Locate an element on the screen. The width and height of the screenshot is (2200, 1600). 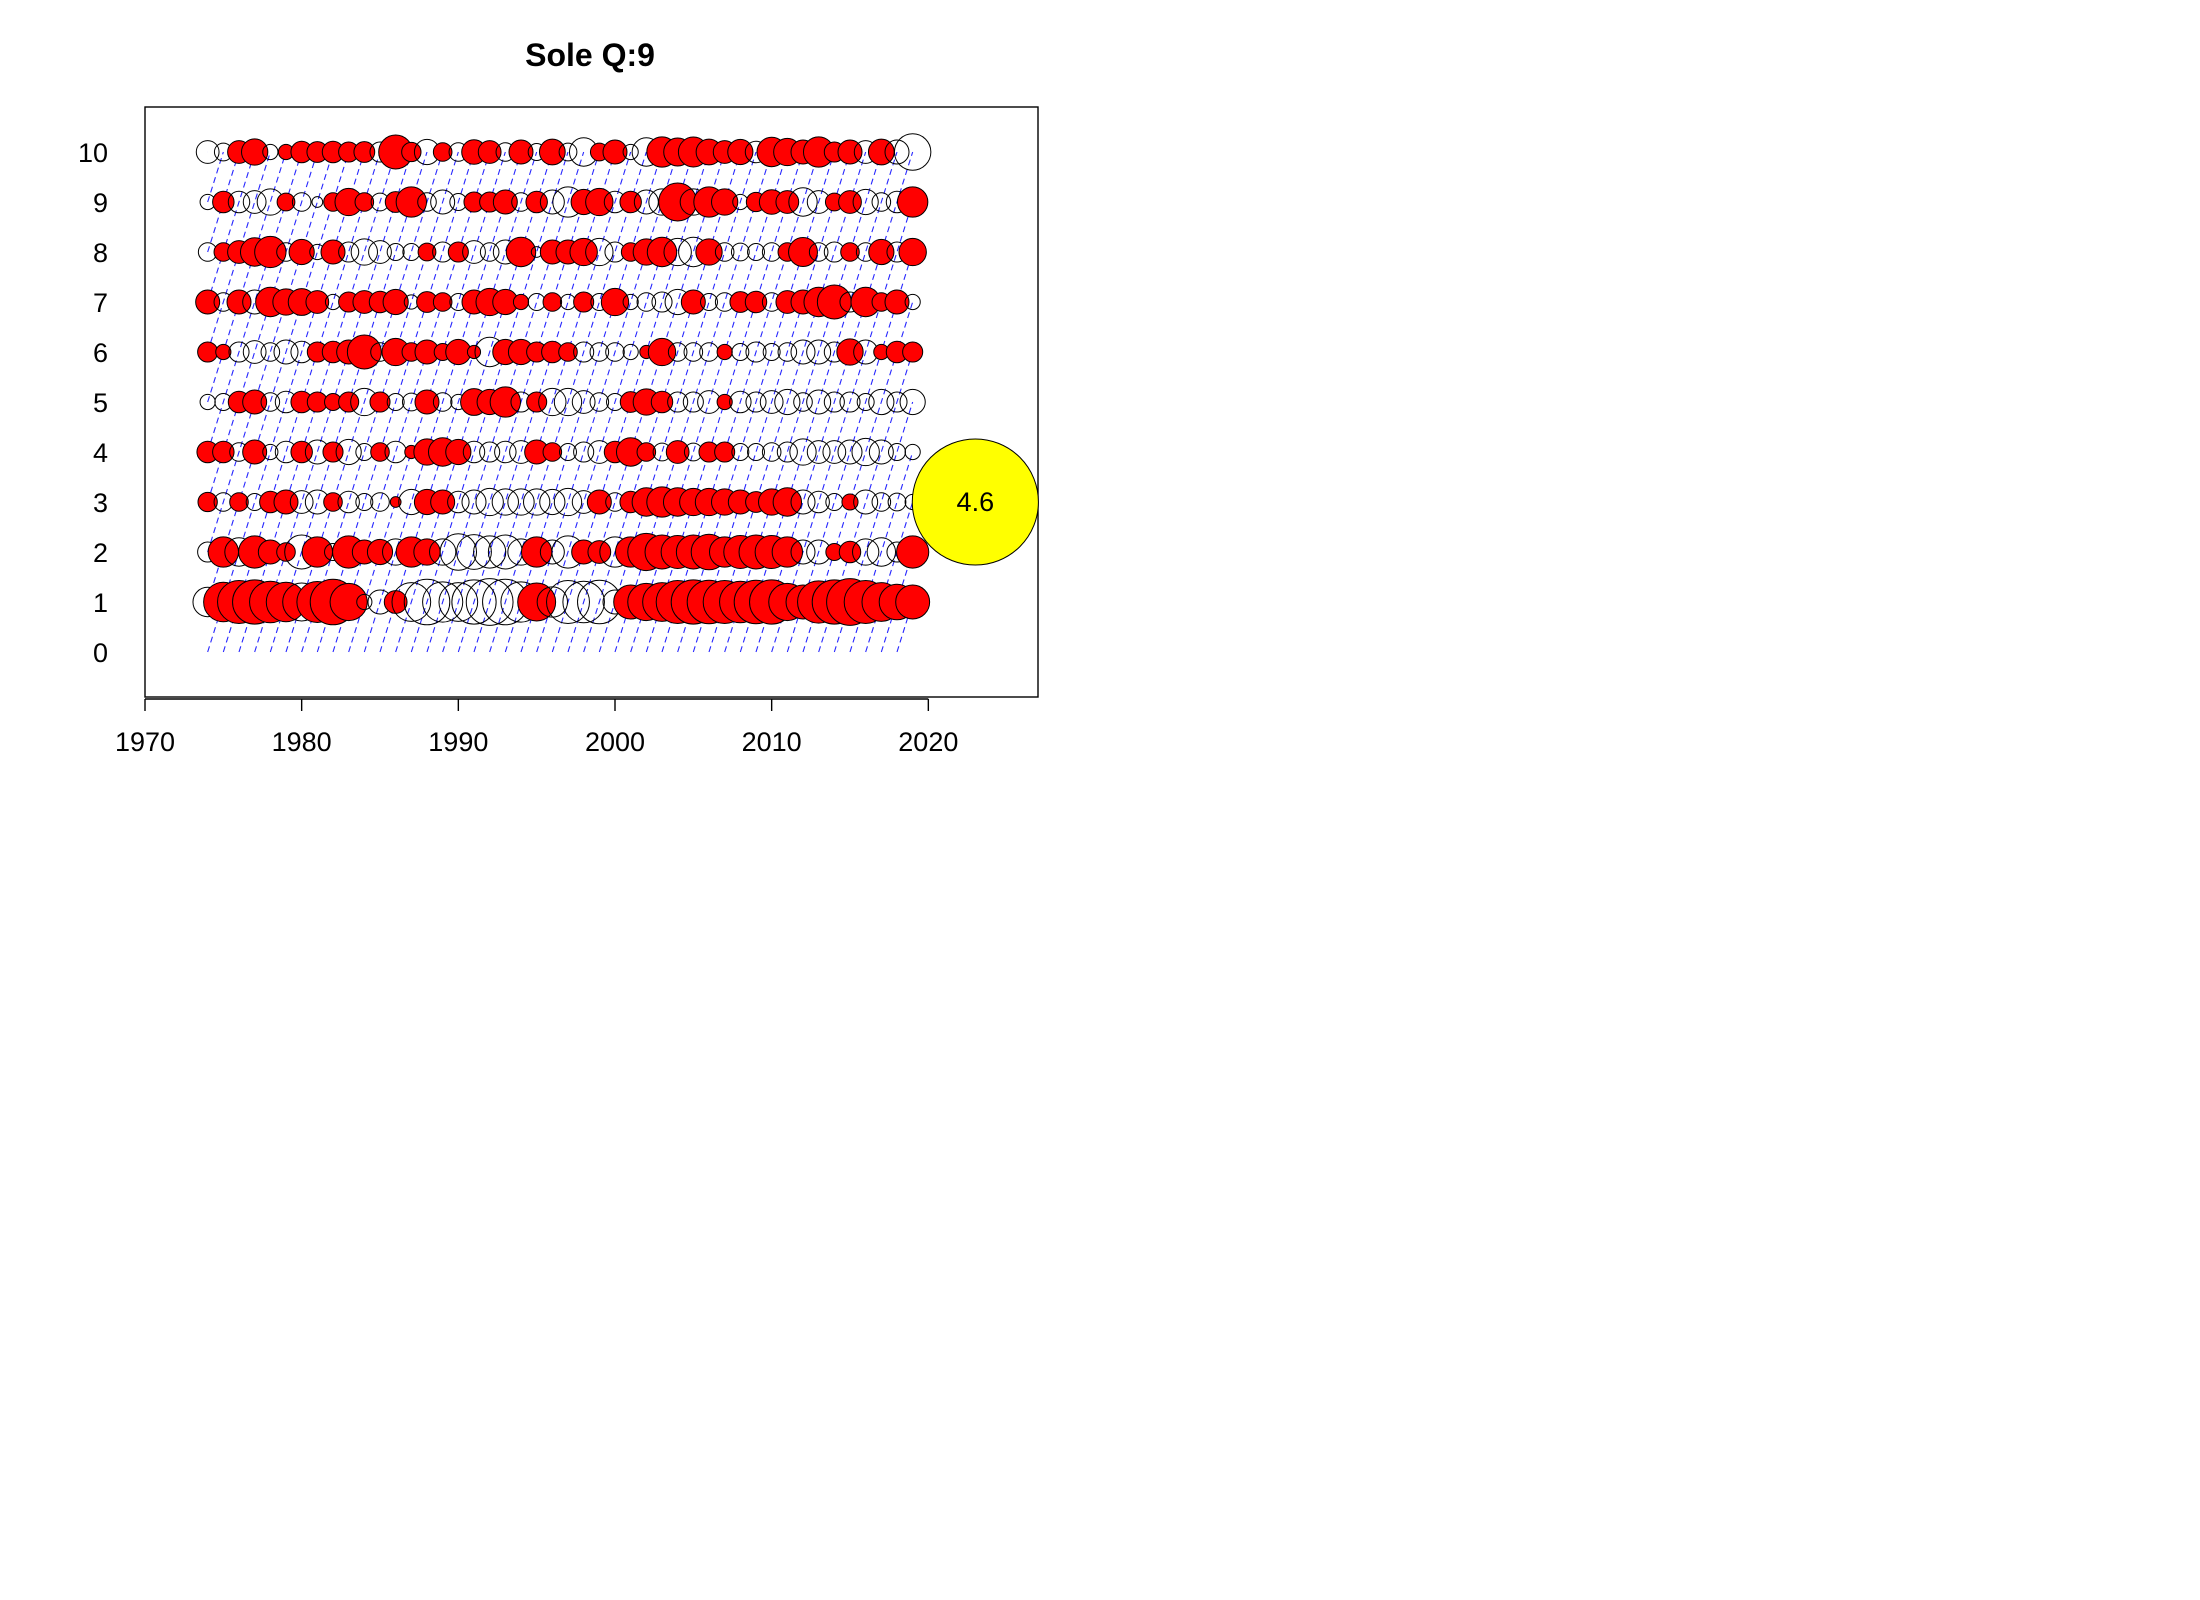
y-tick-label: 6 is located at coordinates (100, 353).